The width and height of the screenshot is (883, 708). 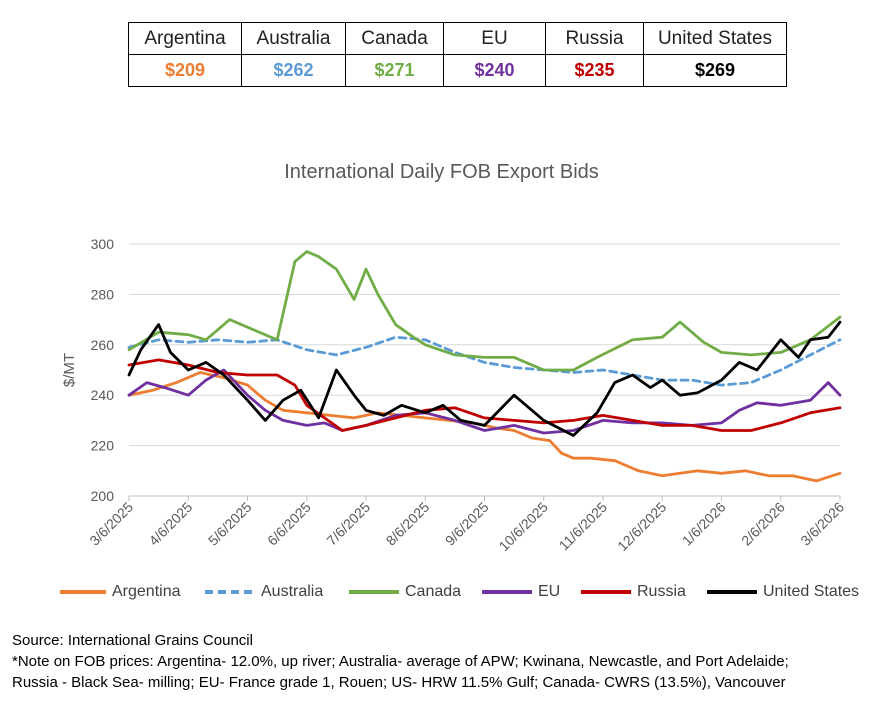 I want to click on legend-swatch-australia, so click(x=230, y=592).